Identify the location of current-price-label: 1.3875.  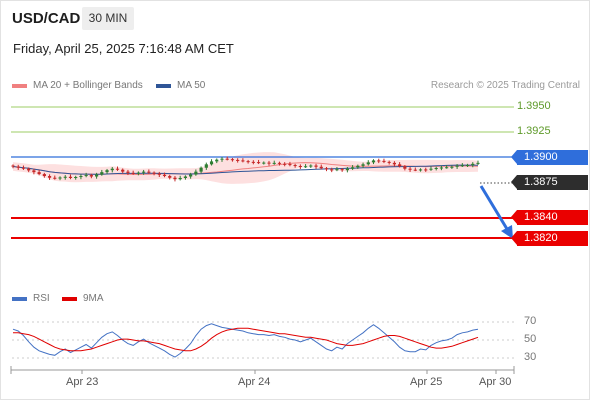
(549, 182).